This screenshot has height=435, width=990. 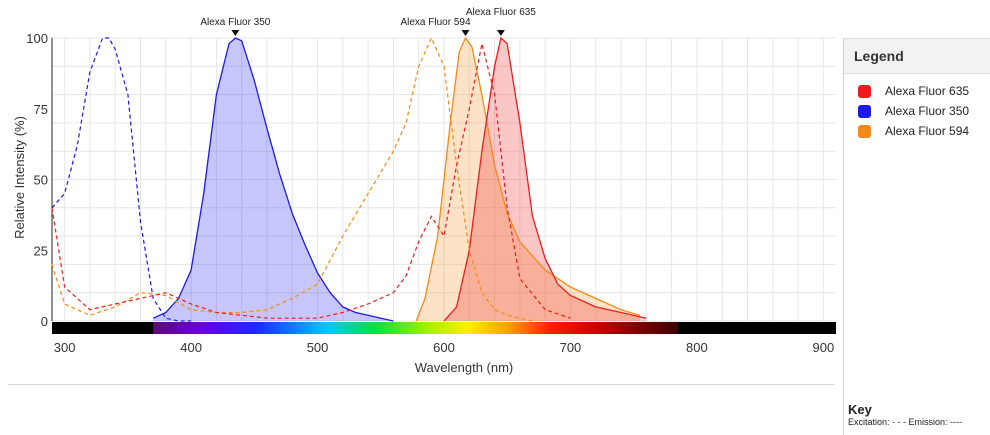 I want to click on y-tick-label: 50, so click(x=41, y=180).